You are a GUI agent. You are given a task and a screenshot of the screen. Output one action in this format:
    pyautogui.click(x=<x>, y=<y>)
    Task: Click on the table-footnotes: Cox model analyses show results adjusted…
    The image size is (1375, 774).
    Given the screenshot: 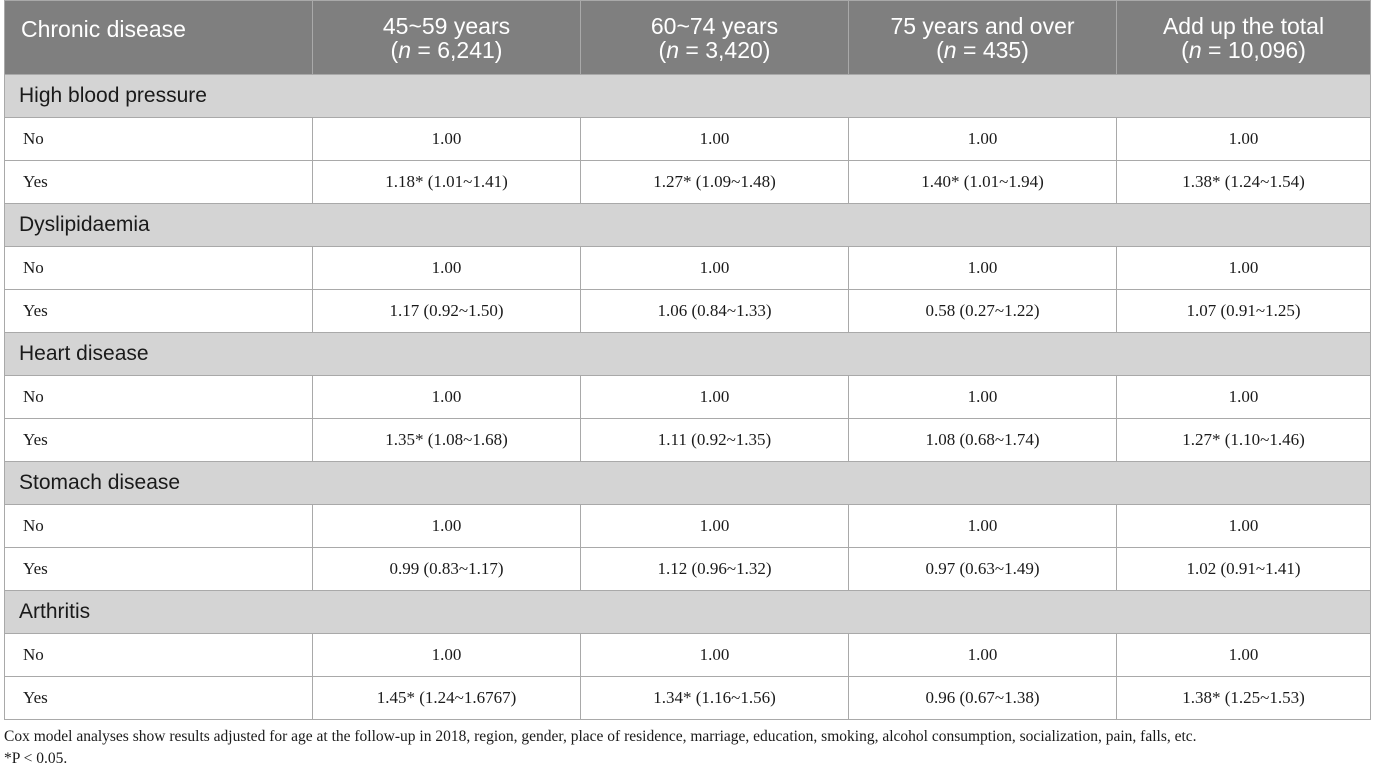 What is the action you would take?
    pyautogui.click(x=687, y=748)
    